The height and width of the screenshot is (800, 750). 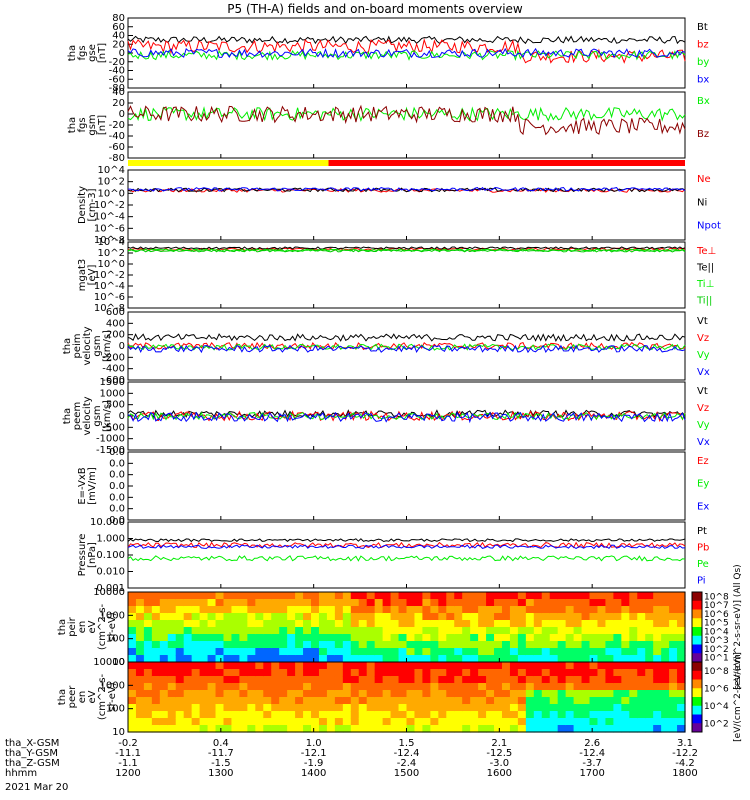 I want to click on ytick-label: 10.000, so click(x=107, y=522).